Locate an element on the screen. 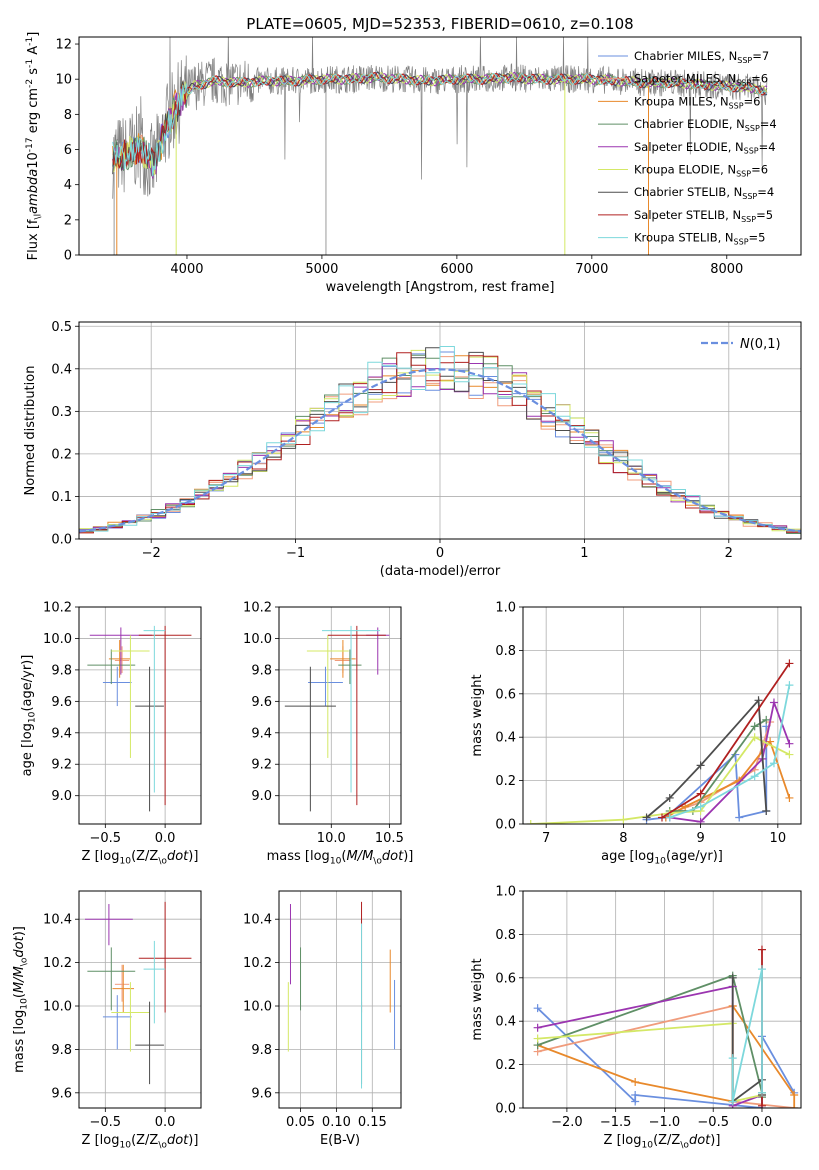 This screenshot has height=1170, width=819. x-tick-label: 2 is located at coordinates (729, 553).